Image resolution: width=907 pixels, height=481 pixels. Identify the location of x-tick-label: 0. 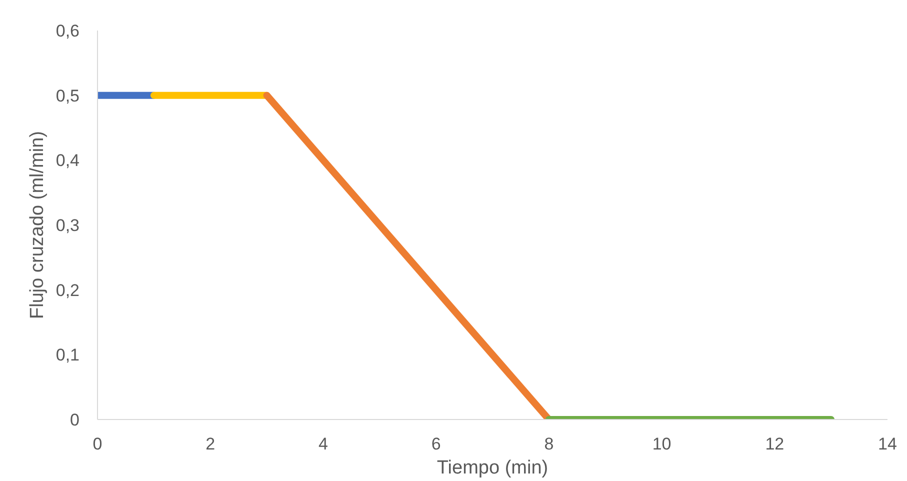
(97, 444).